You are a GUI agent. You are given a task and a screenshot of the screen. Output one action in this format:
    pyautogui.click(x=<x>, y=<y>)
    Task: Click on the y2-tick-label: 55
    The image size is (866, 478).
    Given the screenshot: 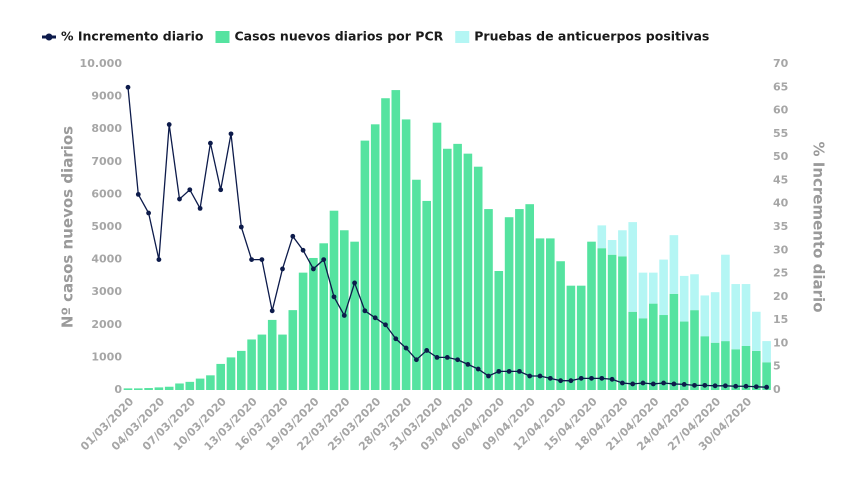 What is the action you would take?
    pyautogui.click(x=780, y=133)
    